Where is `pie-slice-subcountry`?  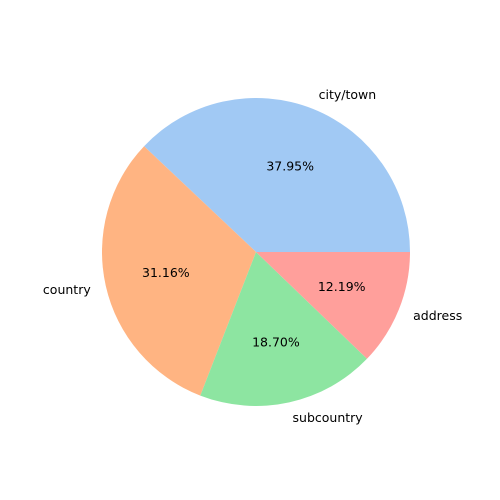
pie-slice-subcountry is located at coordinates (283, 329).